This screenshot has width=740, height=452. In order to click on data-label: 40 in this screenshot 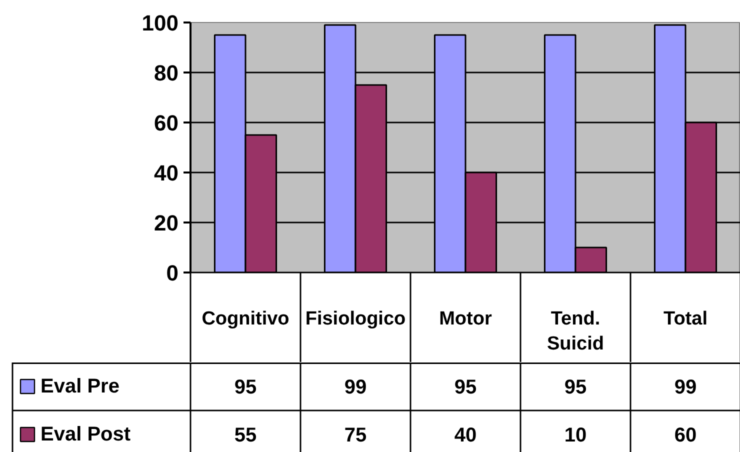, I will do `click(465, 435)`.